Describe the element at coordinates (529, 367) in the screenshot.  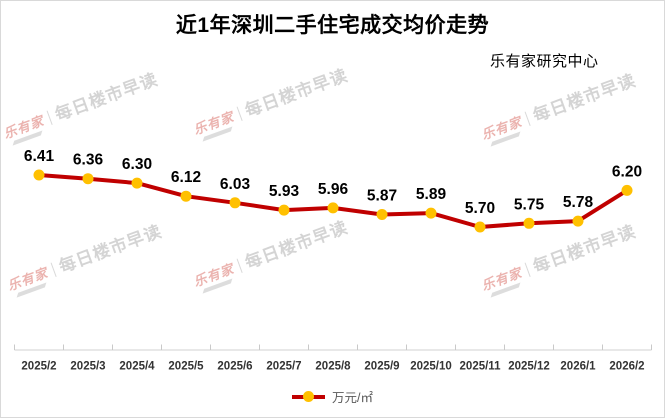
I see `x-axis-label: 2025/12` at that location.